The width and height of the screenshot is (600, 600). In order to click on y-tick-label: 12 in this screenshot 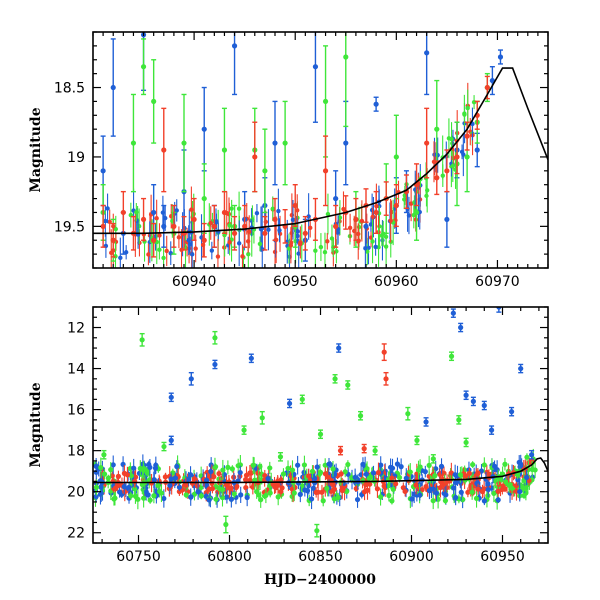, I will do `click(76, 329)`.